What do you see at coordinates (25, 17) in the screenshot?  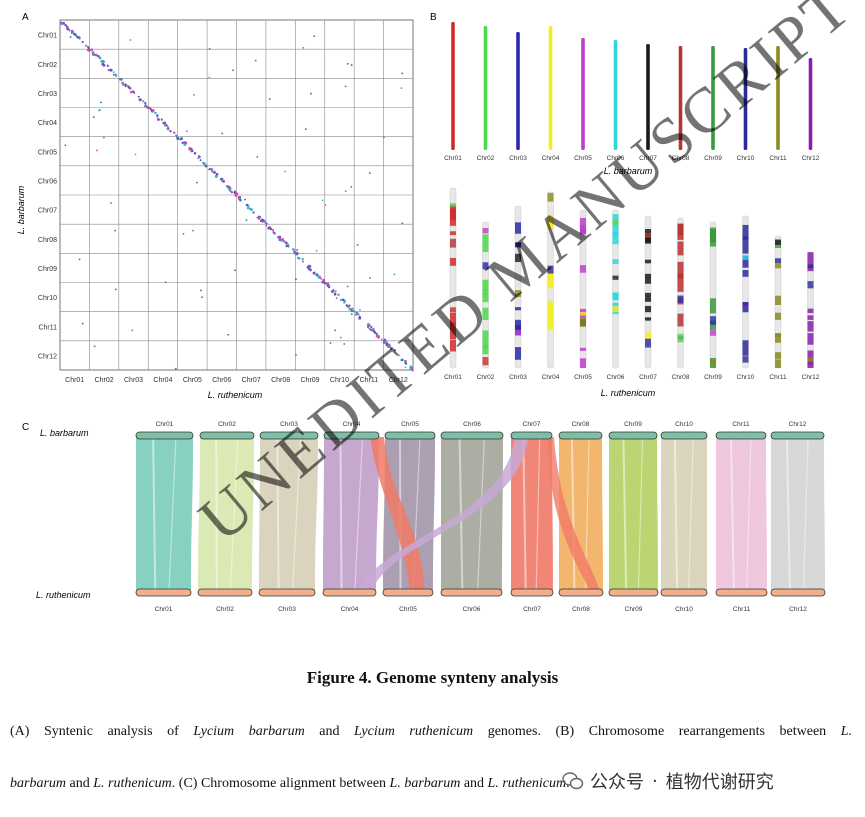 I see `panel-a-label: A` at bounding box center [25, 17].